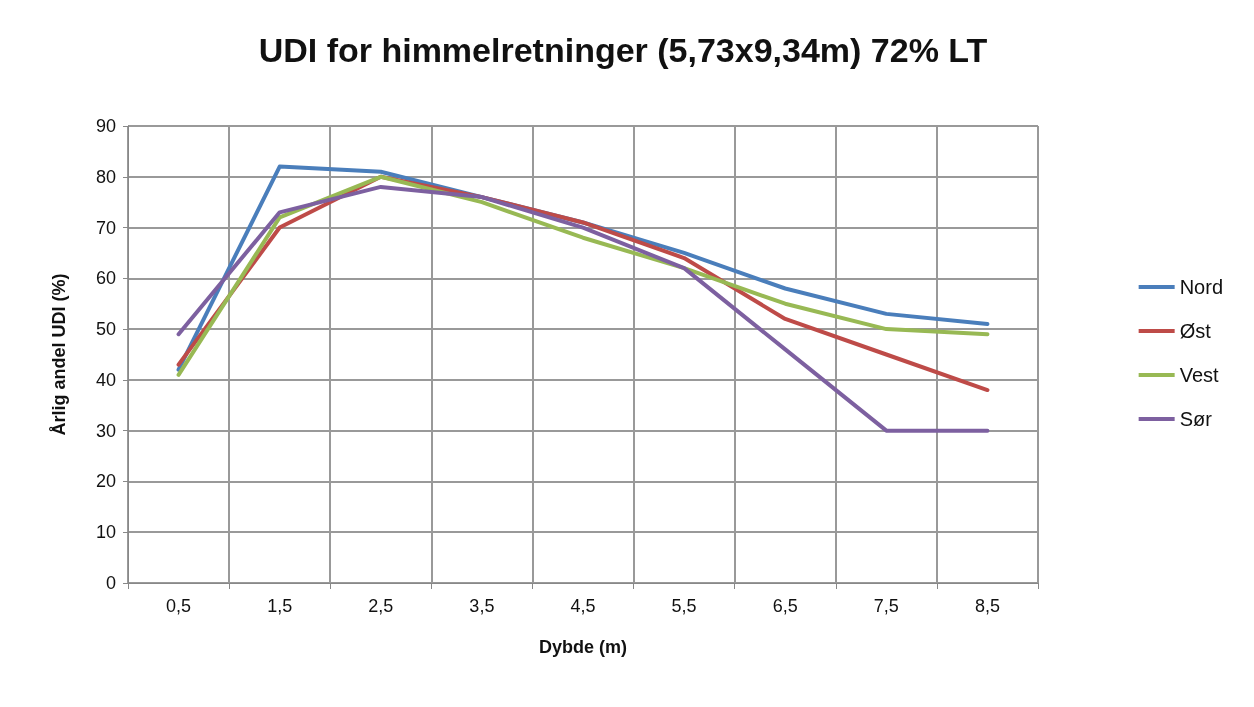  What do you see at coordinates (105, 329) in the screenshot?
I see `y-tick-label: 50` at bounding box center [105, 329].